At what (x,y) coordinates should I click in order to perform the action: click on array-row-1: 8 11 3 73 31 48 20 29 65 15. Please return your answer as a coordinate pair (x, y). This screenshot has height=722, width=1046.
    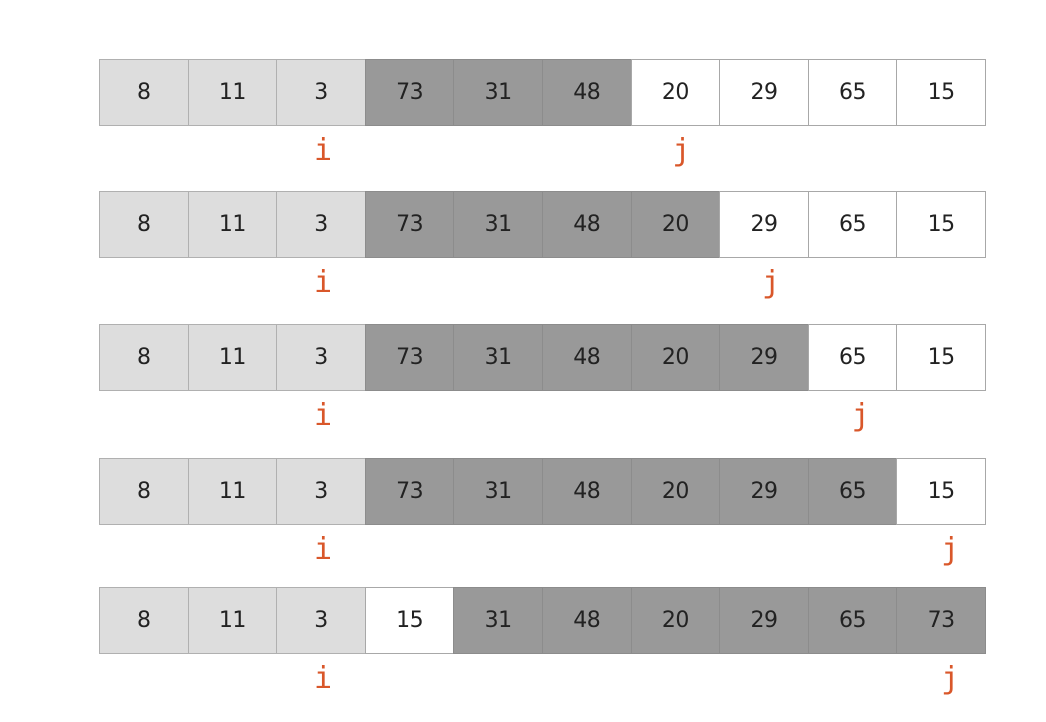
    Looking at the image, I should click on (547, 92).